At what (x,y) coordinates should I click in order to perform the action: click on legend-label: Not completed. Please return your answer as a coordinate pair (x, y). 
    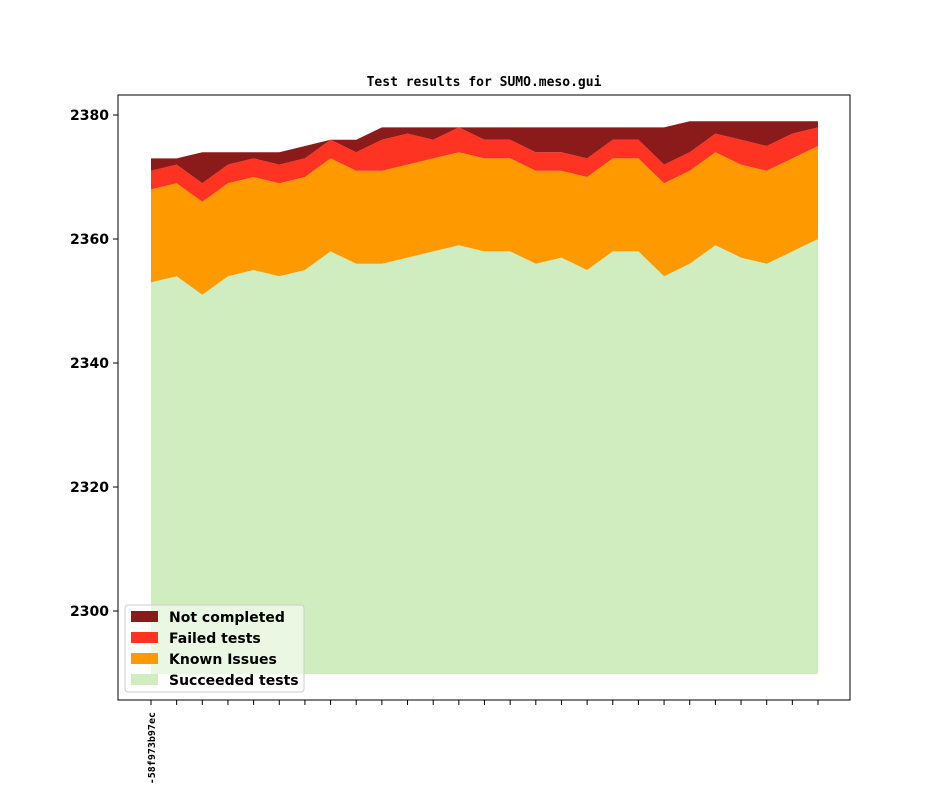
    Looking at the image, I should click on (227, 618).